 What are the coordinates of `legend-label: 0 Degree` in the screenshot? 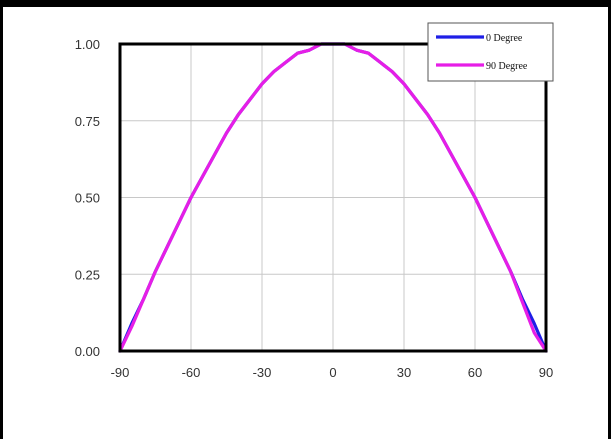 It's located at (504, 38).